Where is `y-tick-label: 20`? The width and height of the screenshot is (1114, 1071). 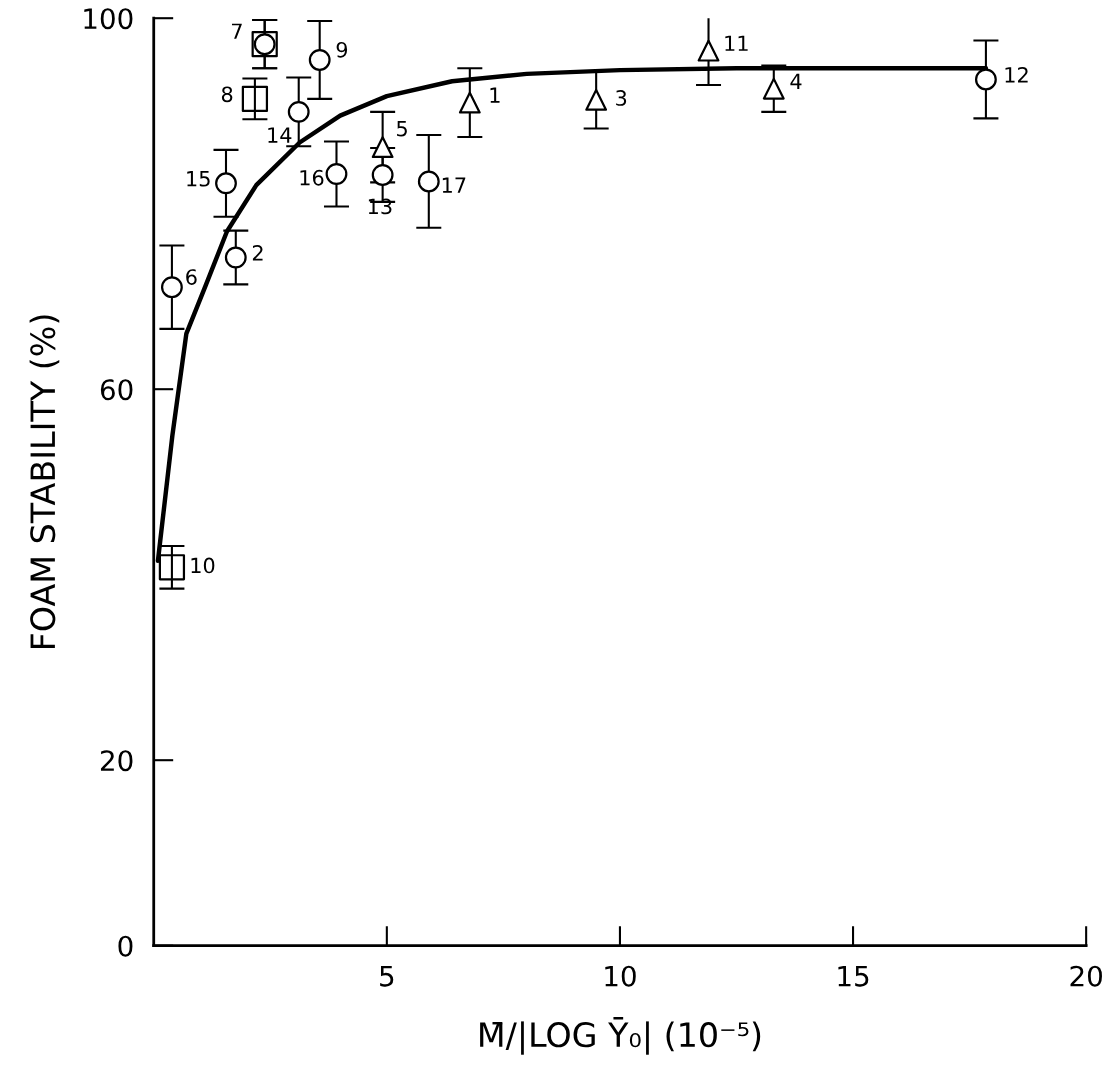 y-tick-label: 20 is located at coordinates (116, 761).